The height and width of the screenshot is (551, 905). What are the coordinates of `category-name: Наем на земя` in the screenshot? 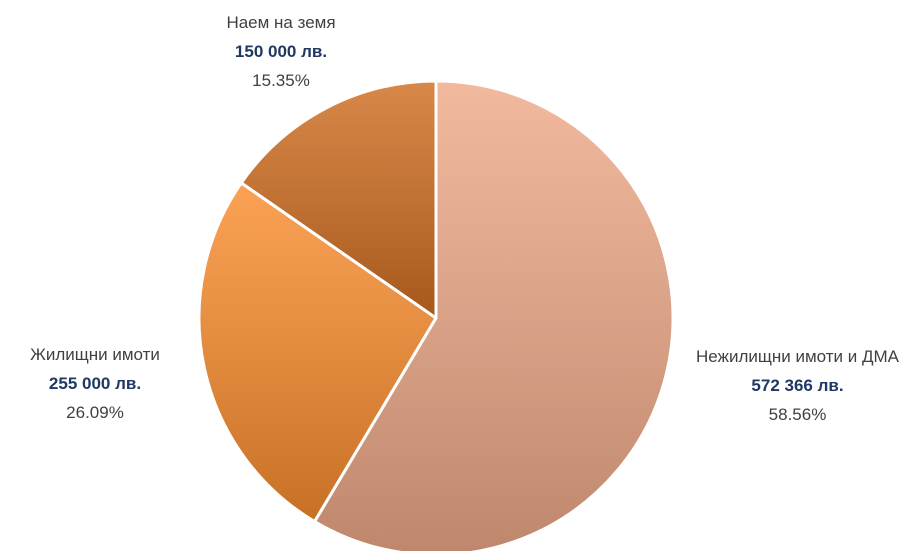 It's located at (281, 22).